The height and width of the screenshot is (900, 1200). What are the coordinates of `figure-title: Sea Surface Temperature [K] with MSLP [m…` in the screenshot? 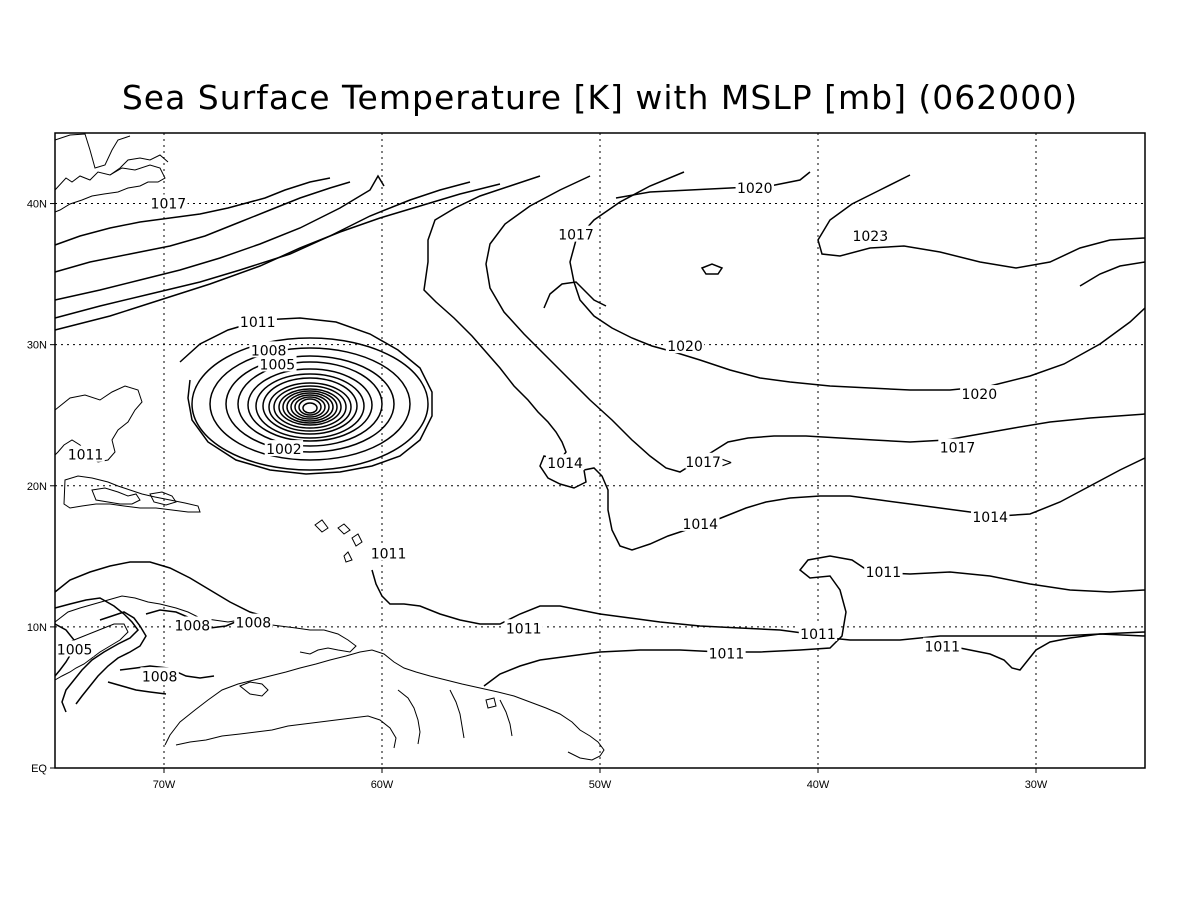 It's located at (600, 97).